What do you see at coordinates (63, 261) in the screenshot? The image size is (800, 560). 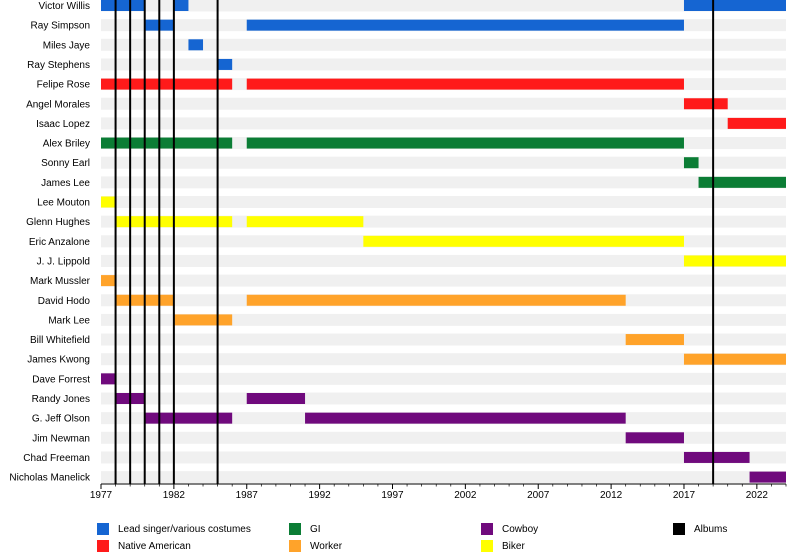 I see `member-label: J. J. Lippold` at bounding box center [63, 261].